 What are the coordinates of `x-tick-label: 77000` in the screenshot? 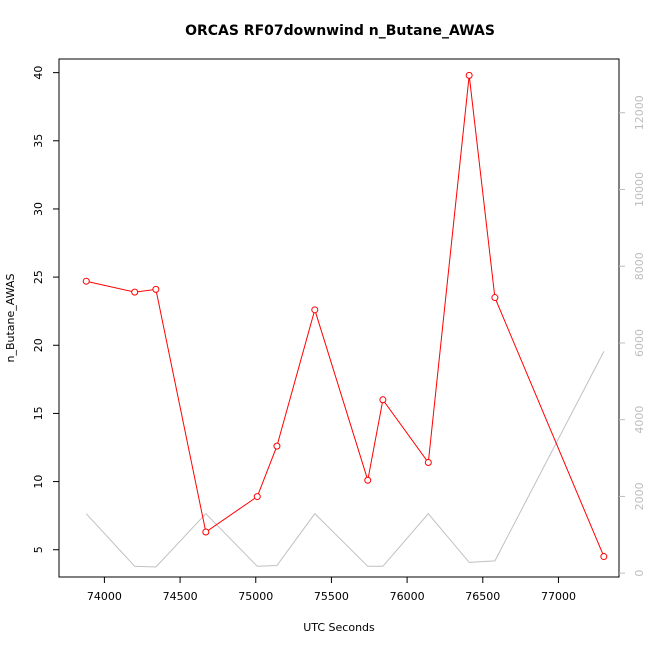 It's located at (558, 596).